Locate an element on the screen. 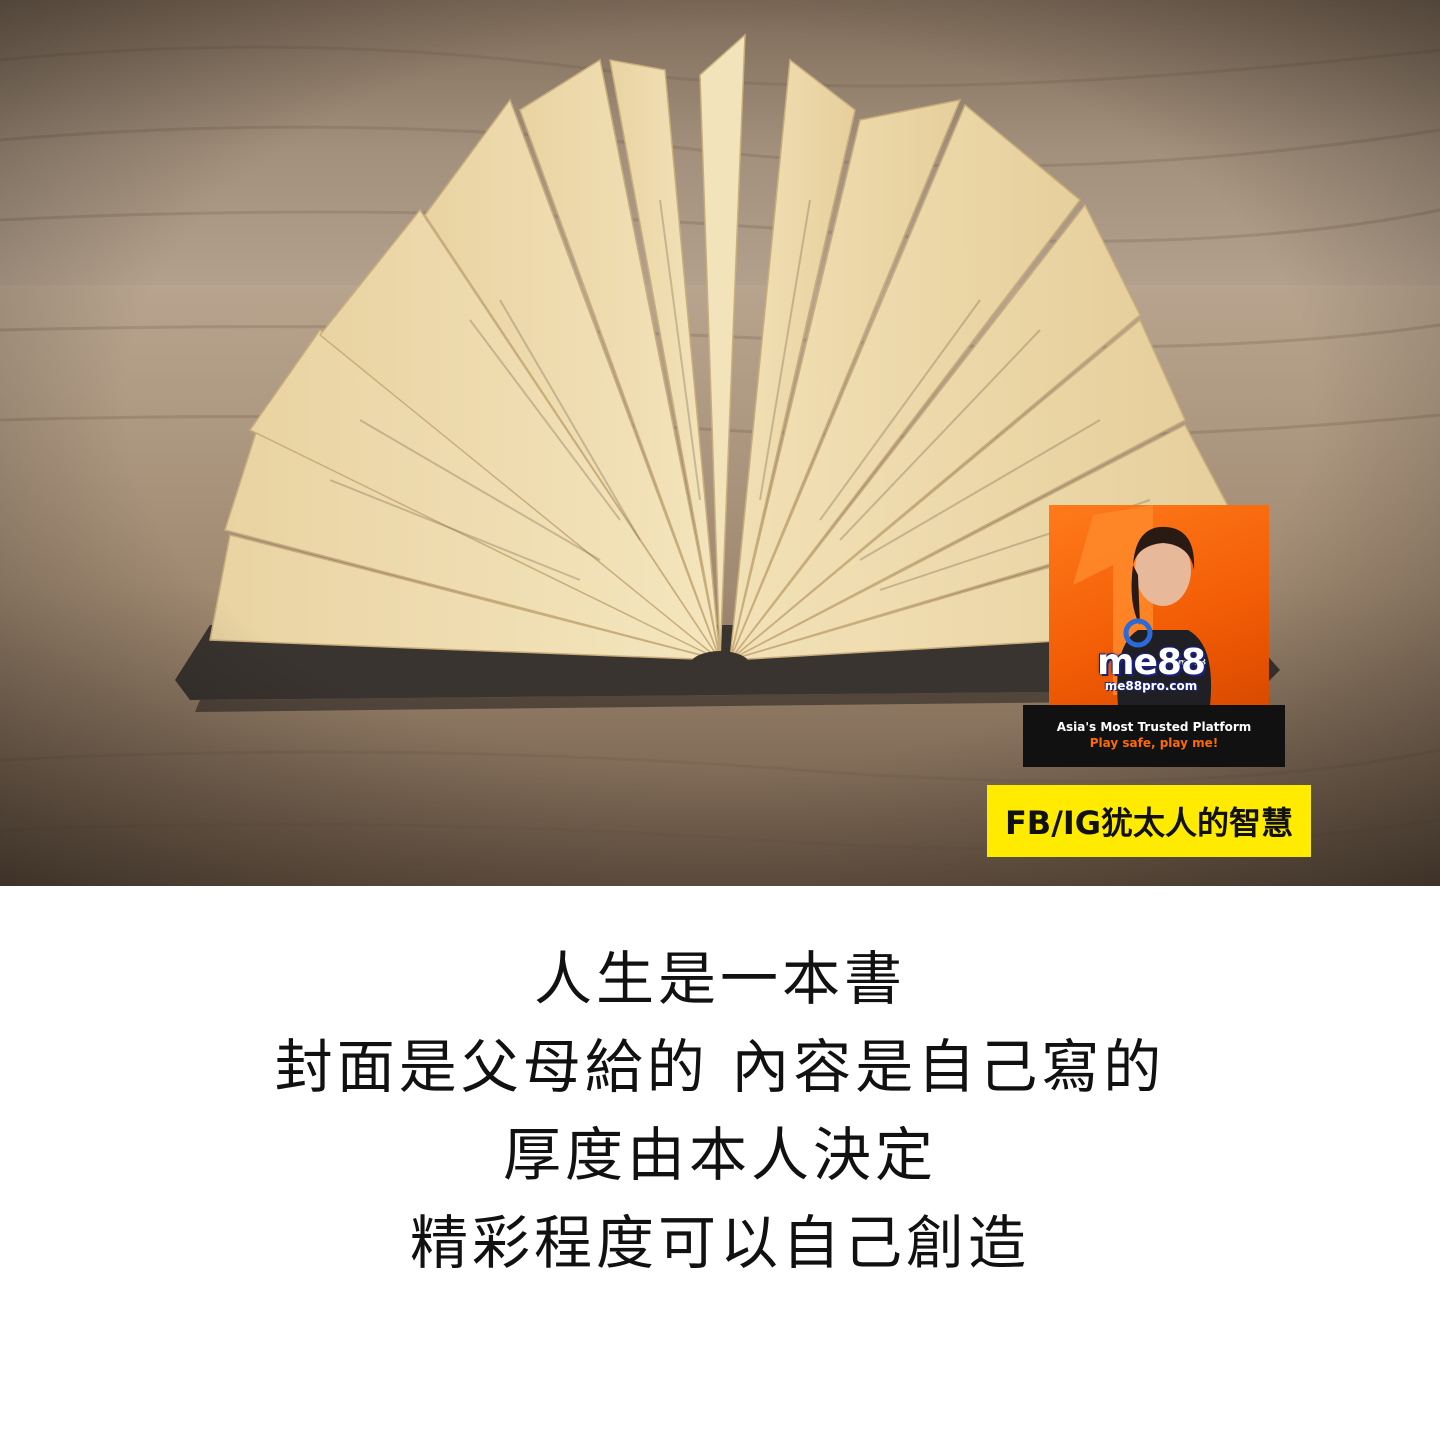  social-handle-text: FB/IG犹太人的智慧 is located at coordinates (1149, 823).